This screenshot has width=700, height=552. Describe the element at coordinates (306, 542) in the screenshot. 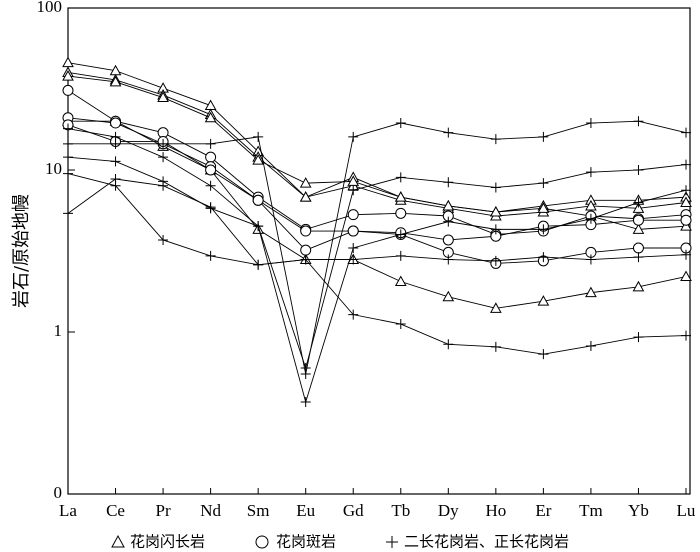

I see `legend-label: 花岗斑岩` at that location.